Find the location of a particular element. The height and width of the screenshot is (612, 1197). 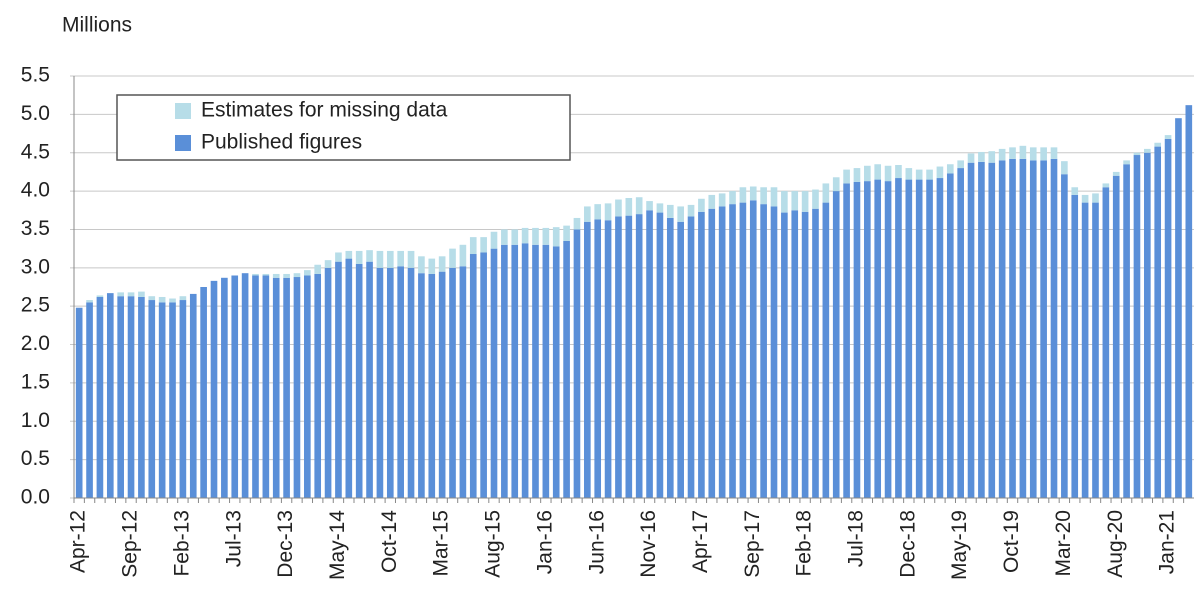

y-tick-label: 5.5 is located at coordinates (35, 75).